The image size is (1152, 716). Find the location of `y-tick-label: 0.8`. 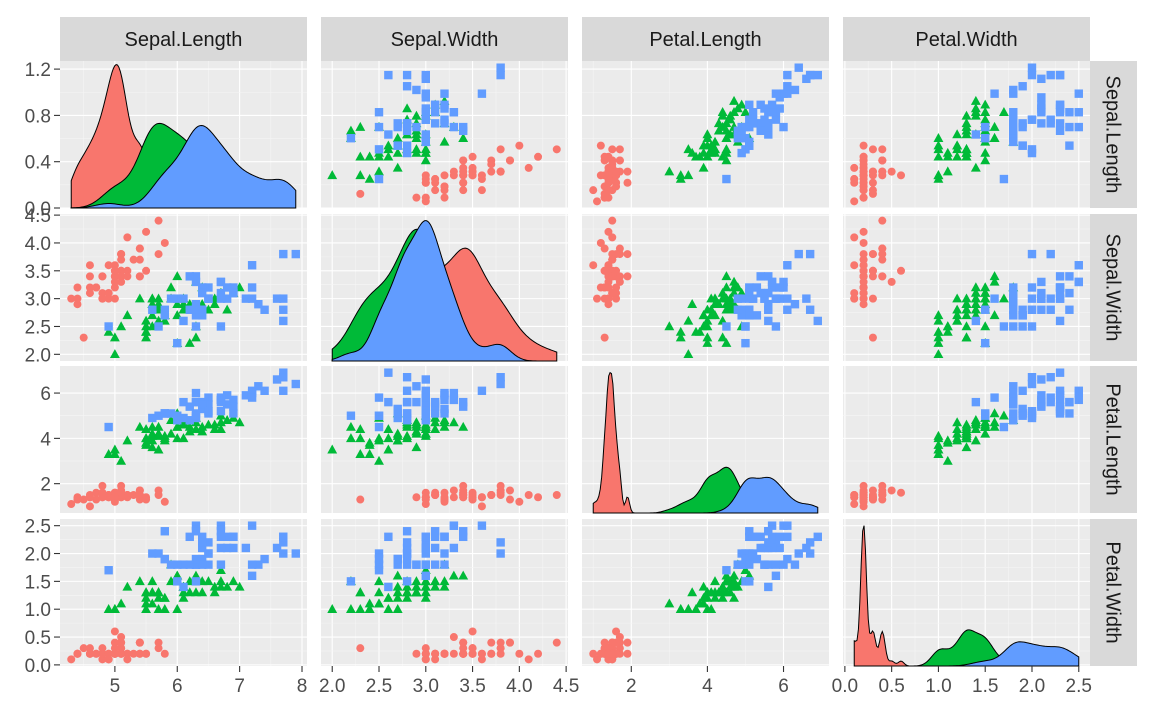

y-tick-label: 0.8 is located at coordinates (38, 116).